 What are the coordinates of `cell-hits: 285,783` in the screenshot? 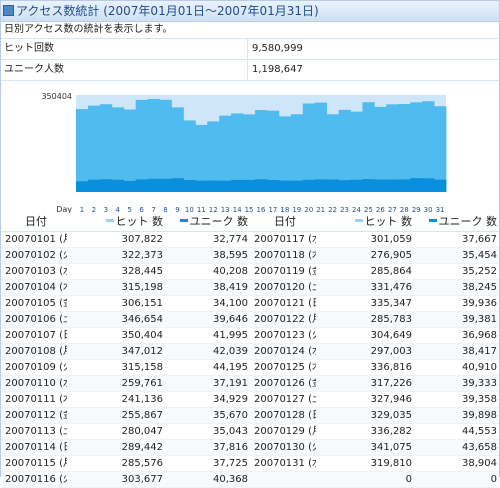 It's located at (365, 320).